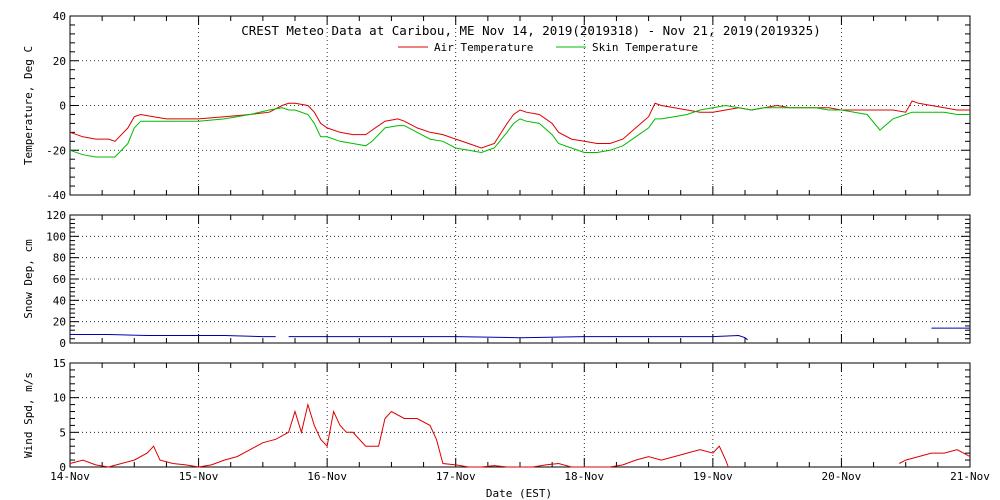 The height and width of the screenshot is (500, 1000). I want to click on snow-depth-y-axis-label: Snow Dep, cm, so click(28, 279).